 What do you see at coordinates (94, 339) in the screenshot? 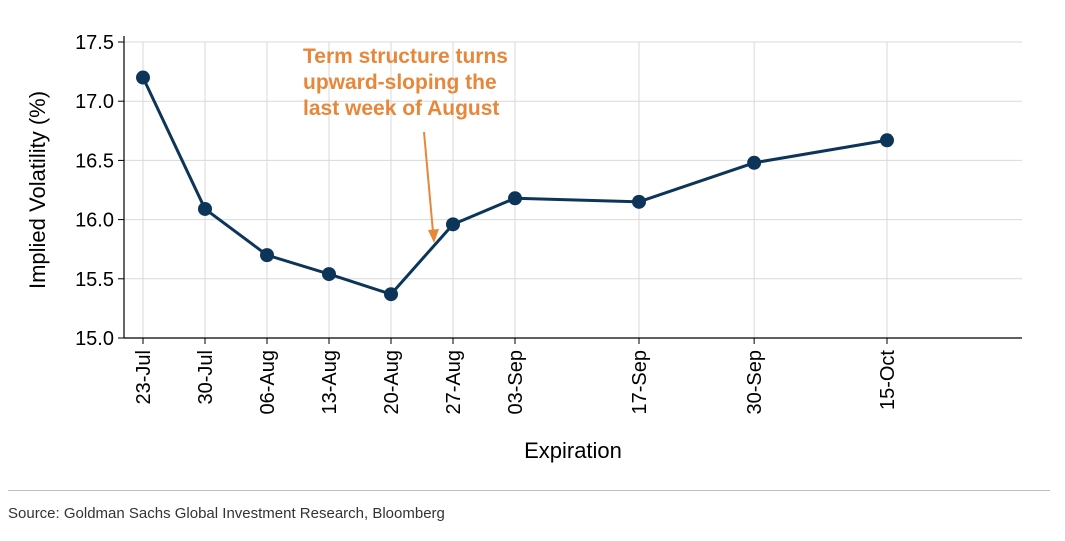
I see `y-tick-label: 15.0` at bounding box center [94, 339].